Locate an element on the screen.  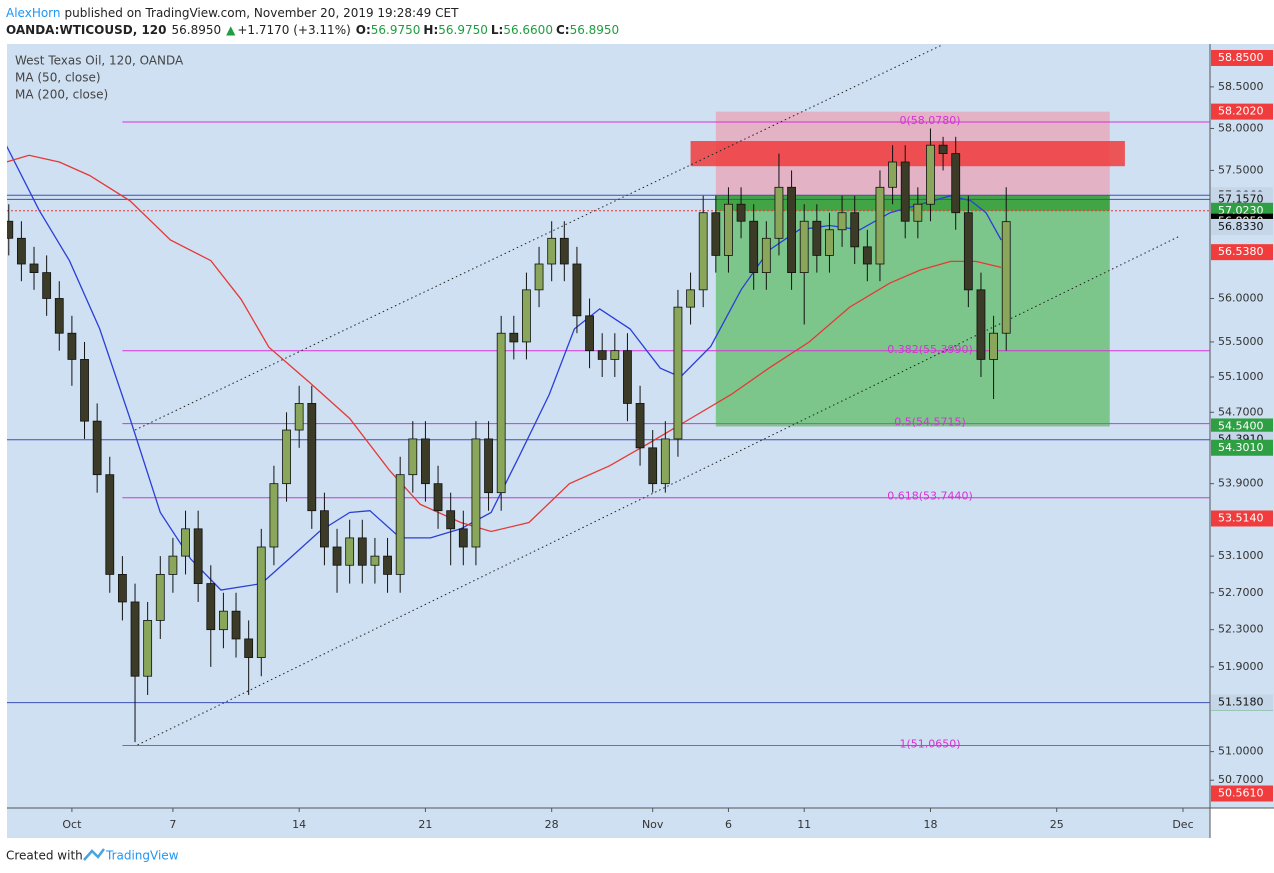
y-tick-label: 53.1000 is located at coordinates (1241, 555).